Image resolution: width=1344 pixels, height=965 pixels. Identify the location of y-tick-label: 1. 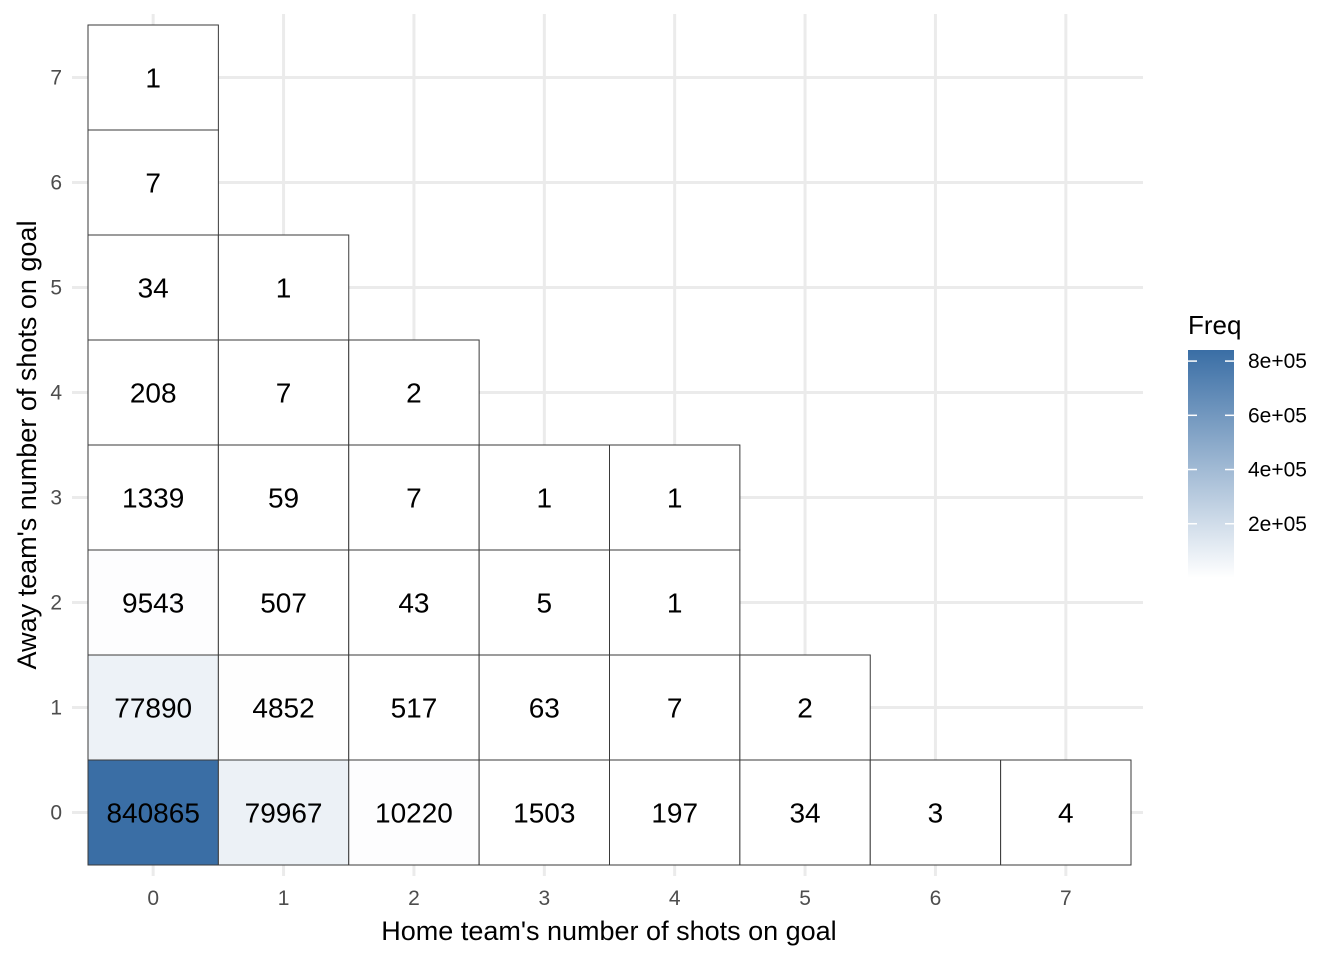
(56, 708).